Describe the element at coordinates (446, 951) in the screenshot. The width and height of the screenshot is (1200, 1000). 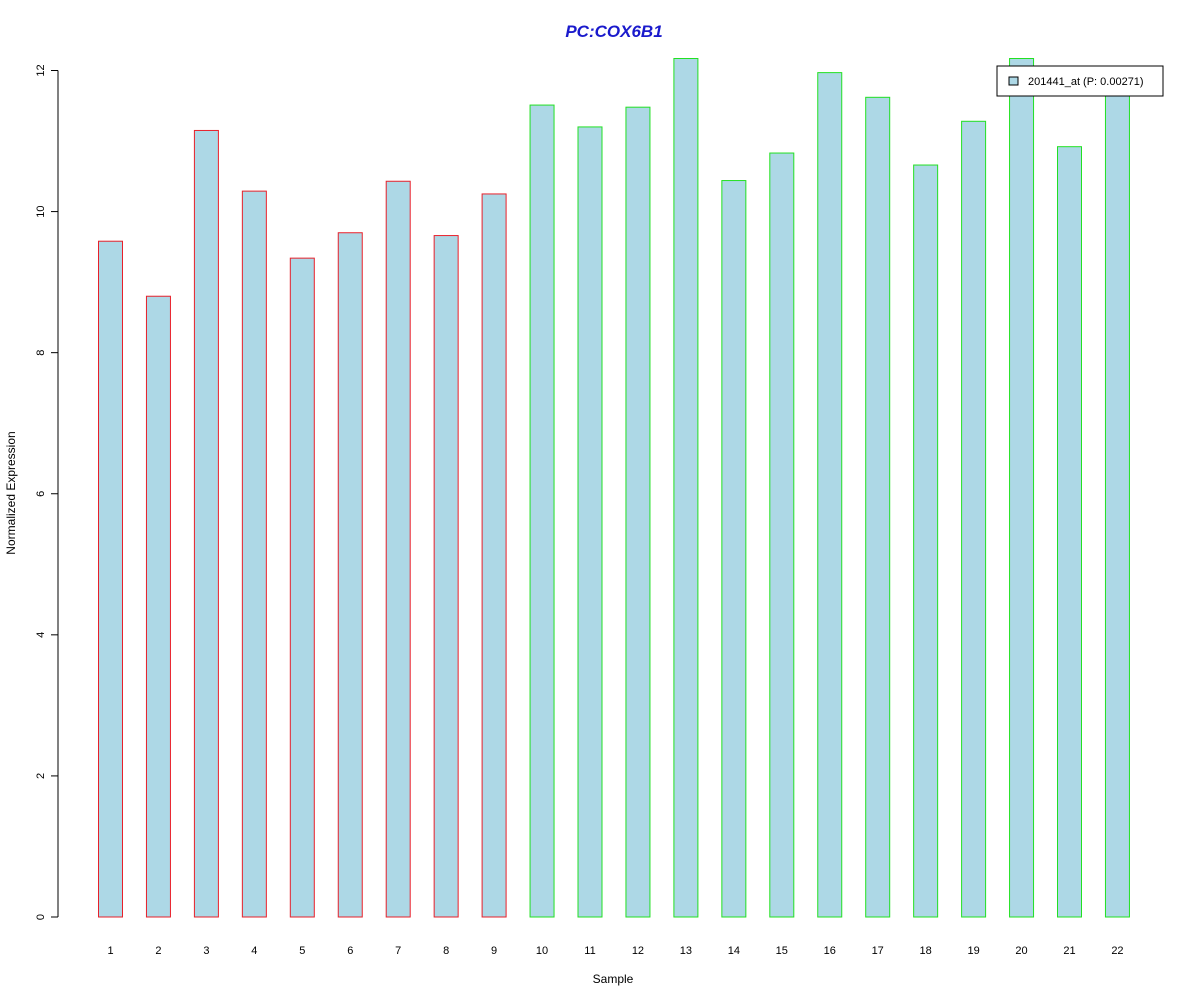
I see `x-tick-label: 8` at that location.